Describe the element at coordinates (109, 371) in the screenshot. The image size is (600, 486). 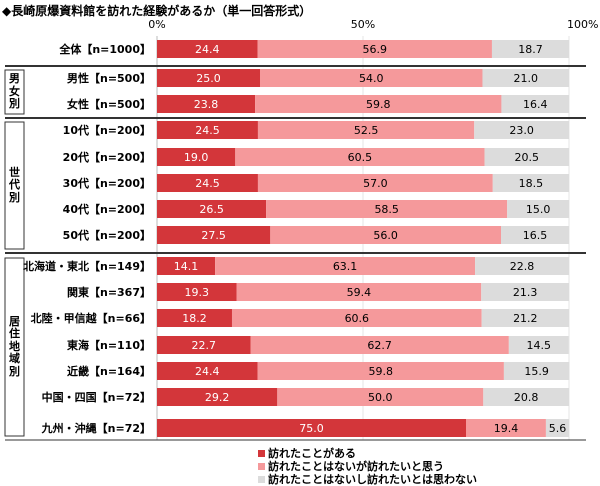
I see `category-label: 近畿【n=164】` at that location.